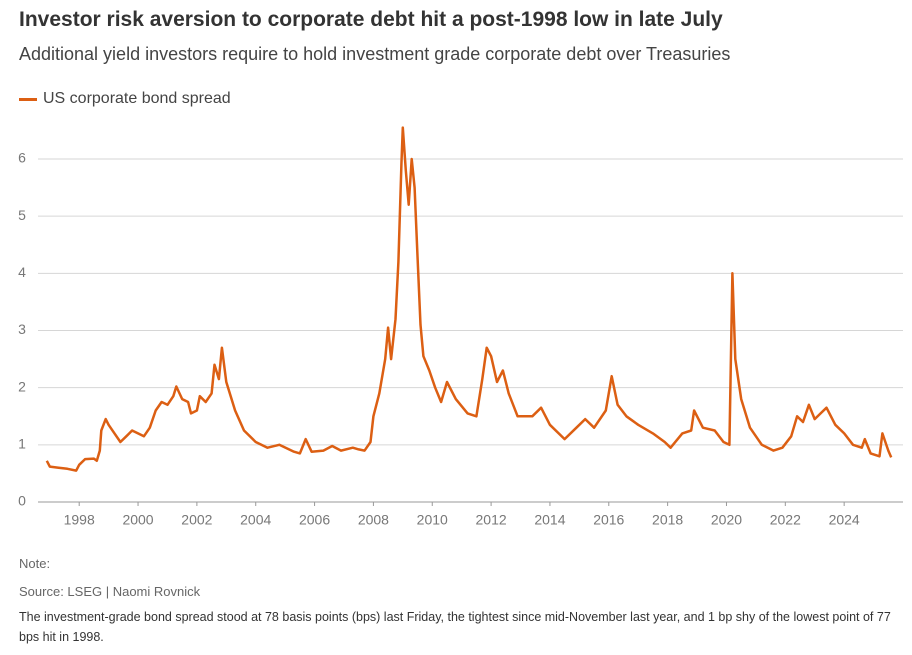 This screenshot has width=912, height=655. What do you see at coordinates (22, 444) in the screenshot?
I see `y-tick-label: 1` at bounding box center [22, 444].